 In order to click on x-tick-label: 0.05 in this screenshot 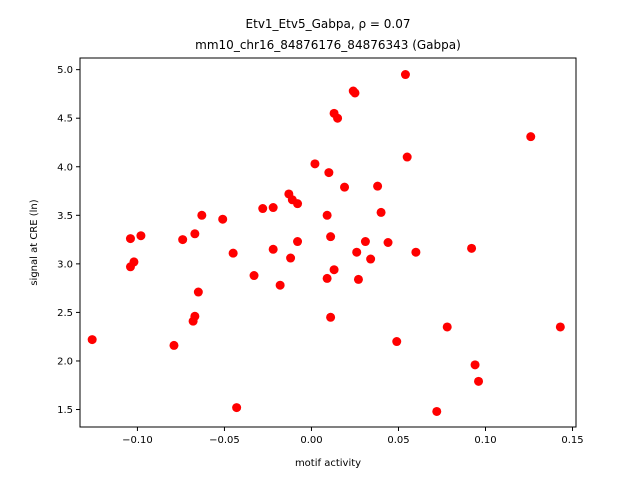, I will do `click(398, 440)`.